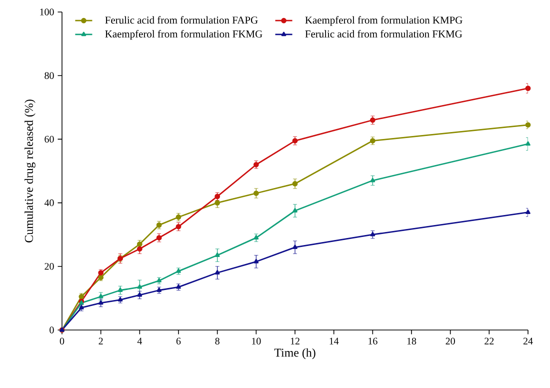 The width and height of the screenshot is (550, 388). Describe the element at coordinates (295, 341) in the screenshot. I see `x-tick-label: 12` at that location.